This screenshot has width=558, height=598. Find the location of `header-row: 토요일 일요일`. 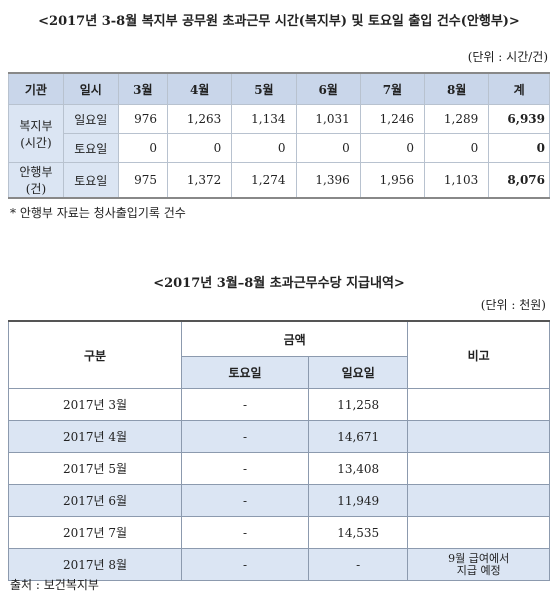

header-row: 토요일 일요일 is located at coordinates (279, 372).